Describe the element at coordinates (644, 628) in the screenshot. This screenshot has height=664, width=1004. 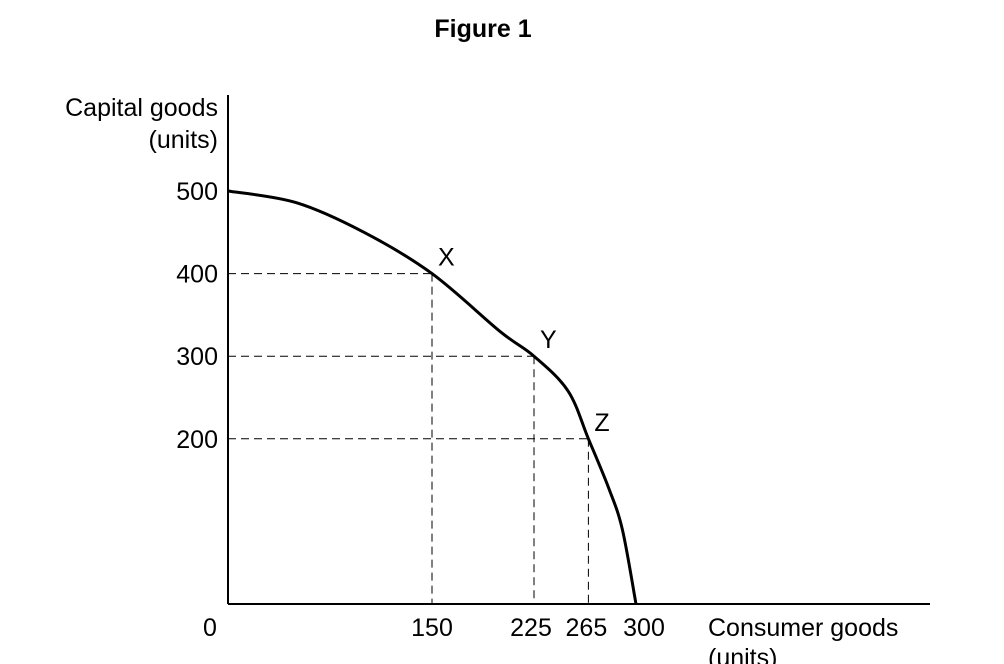
I see `x-tick-label: 300` at that location.